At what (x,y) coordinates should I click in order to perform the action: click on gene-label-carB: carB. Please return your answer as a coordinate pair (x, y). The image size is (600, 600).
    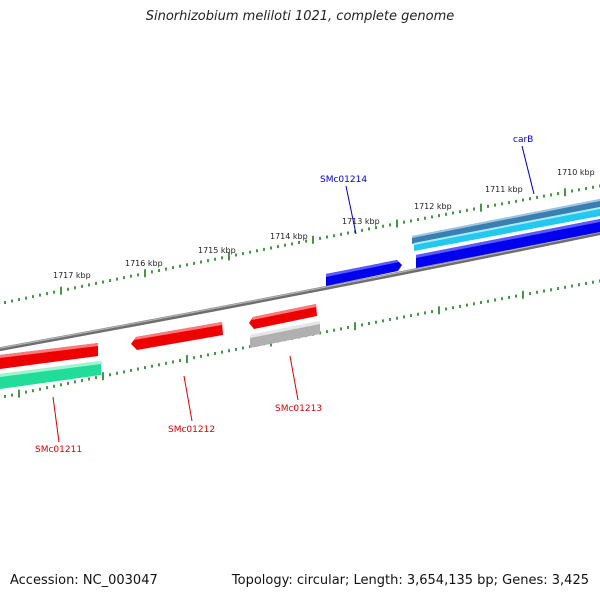
    Looking at the image, I should click on (523, 140).